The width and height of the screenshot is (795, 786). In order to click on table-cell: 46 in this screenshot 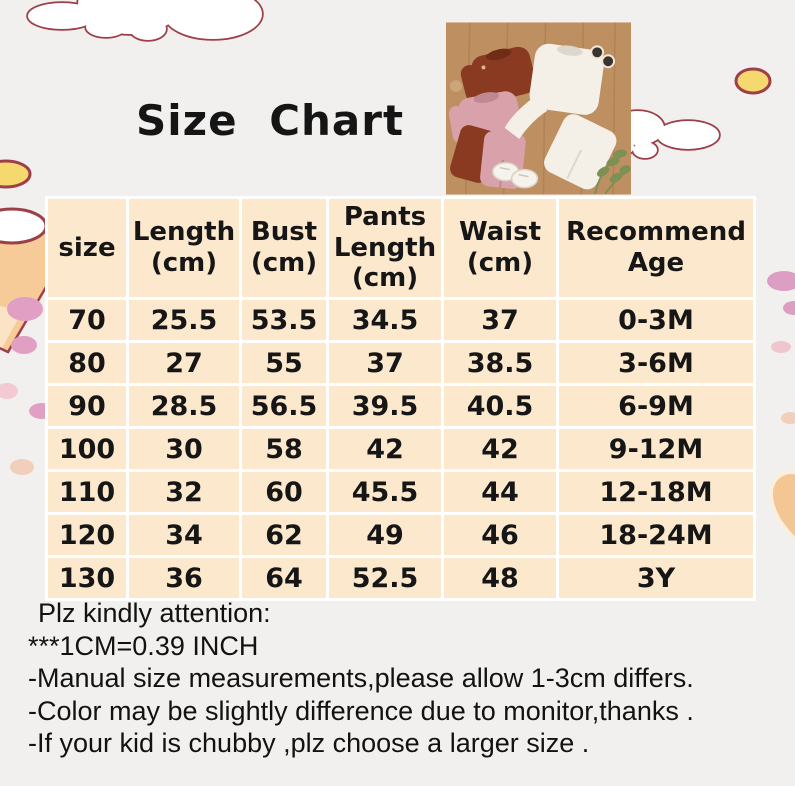, I will do `click(500, 535)`.